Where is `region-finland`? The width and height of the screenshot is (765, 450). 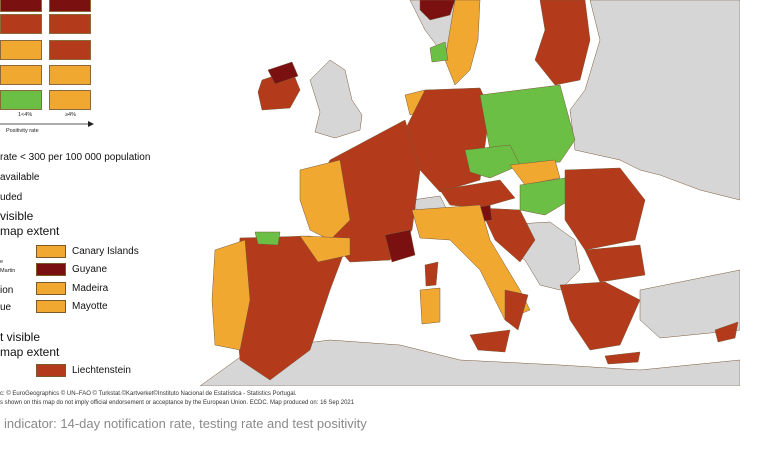
region-finland is located at coordinates (562, 43).